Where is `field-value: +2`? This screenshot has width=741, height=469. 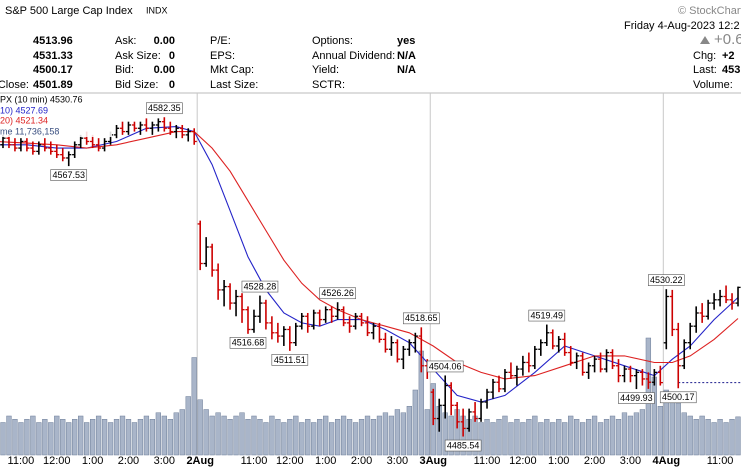 field-value: +2 is located at coordinates (728, 56).